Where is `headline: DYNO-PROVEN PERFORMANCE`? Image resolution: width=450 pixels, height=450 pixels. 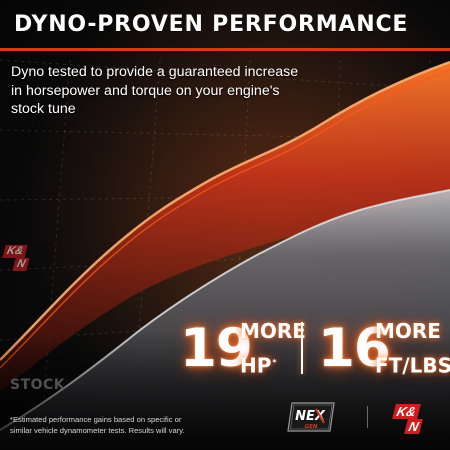 headline: DYNO-PROVEN PERFORMANCE is located at coordinates (211, 24).